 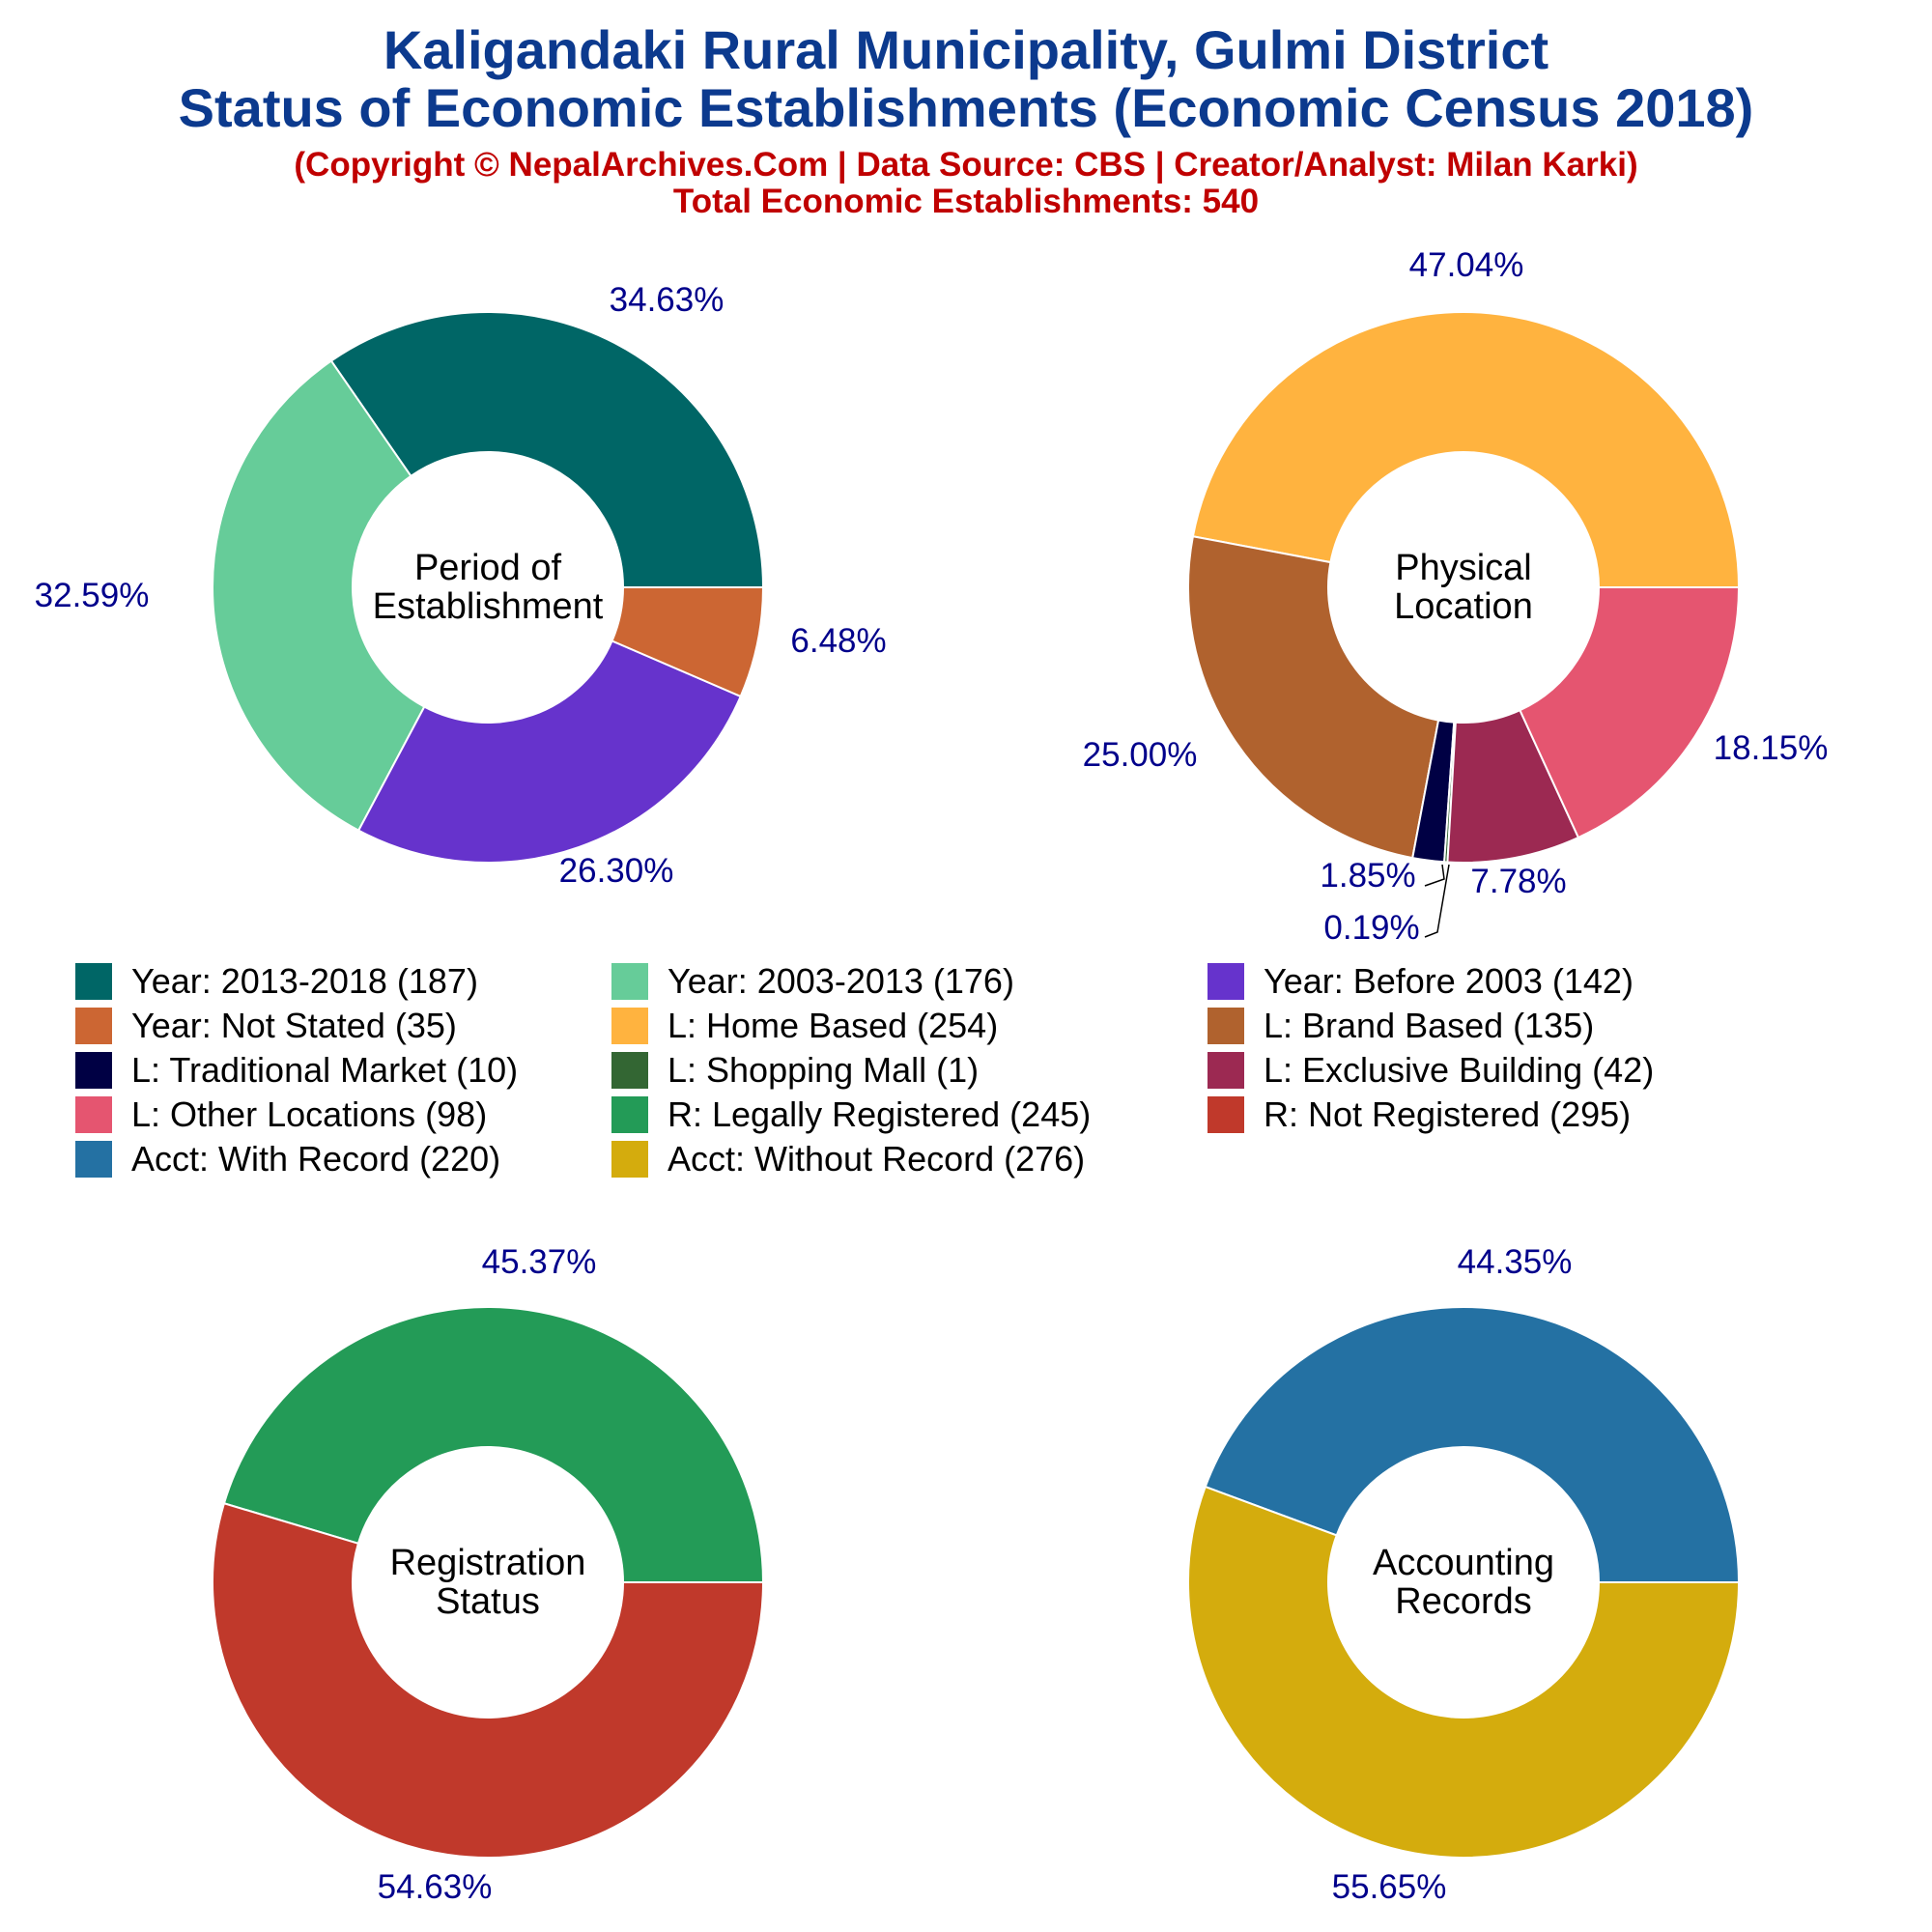 What do you see at coordinates (1449, 981) in the screenshot?
I see `legend-label: Year: Before 2003 (142)` at bounding box center [1449, 981].